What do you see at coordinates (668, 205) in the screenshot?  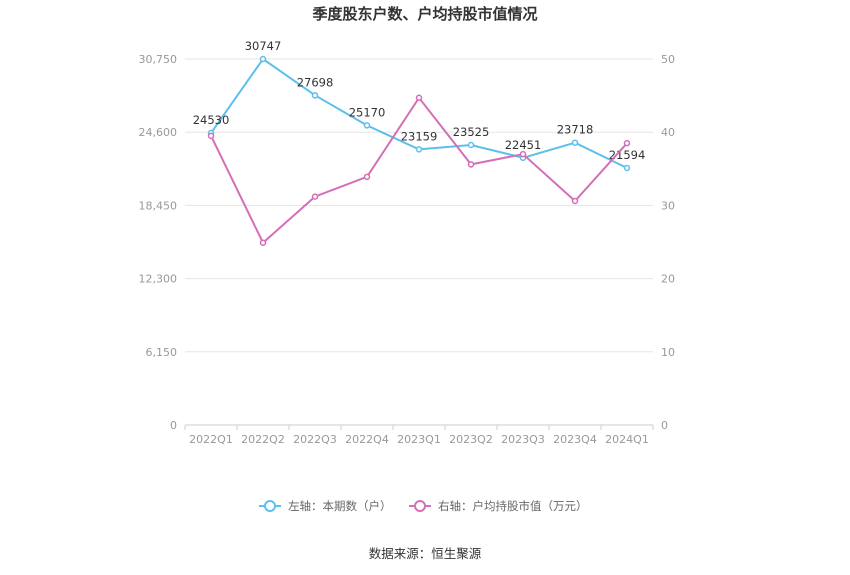 I see `right-tick-label: 30` at bounding box center [668, 205].